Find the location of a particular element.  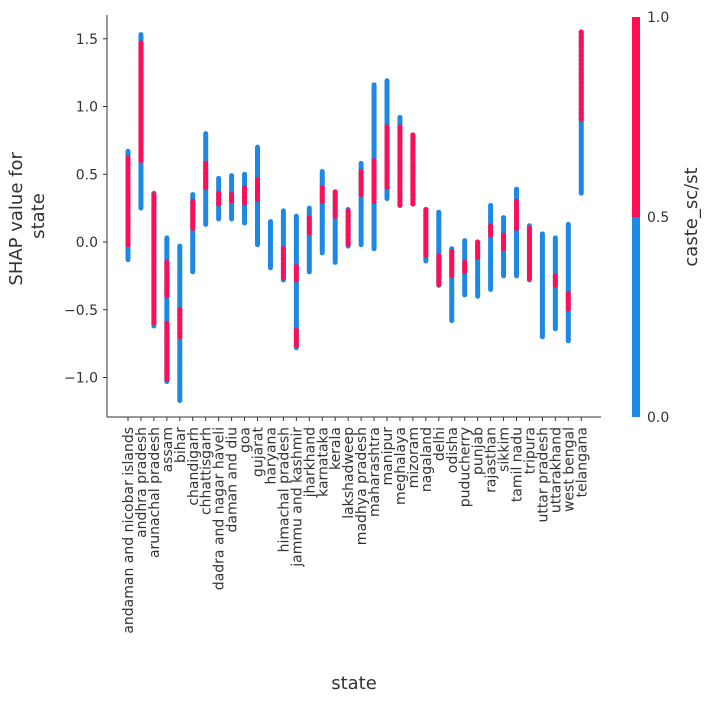

x-tick-label: sikkim is located at coordinates (505, 449).